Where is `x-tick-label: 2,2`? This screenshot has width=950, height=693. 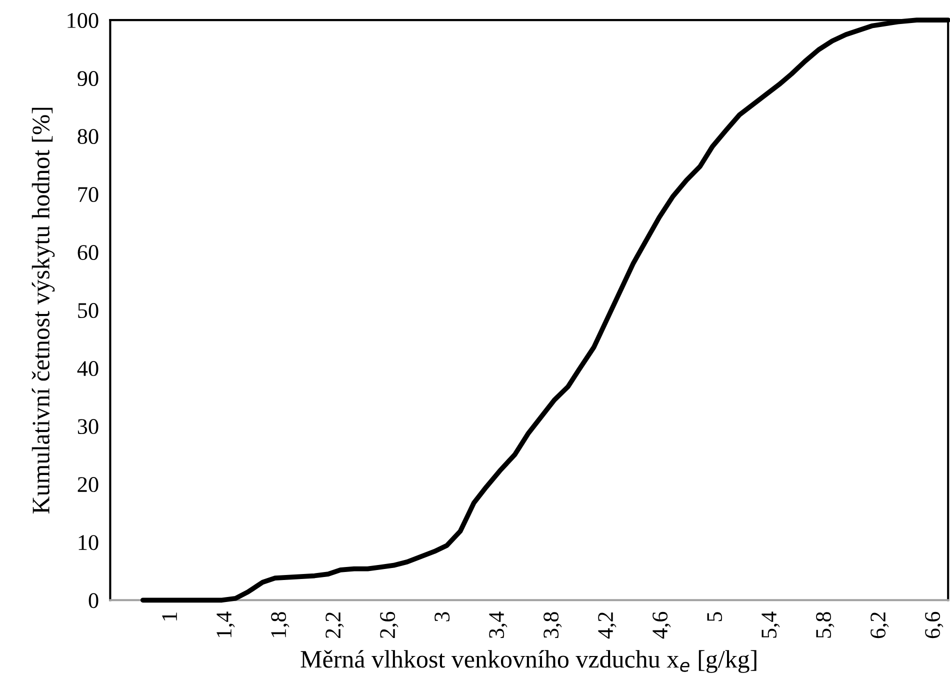 x-tick-label: 2,2 is located at coordinates (335, 625).